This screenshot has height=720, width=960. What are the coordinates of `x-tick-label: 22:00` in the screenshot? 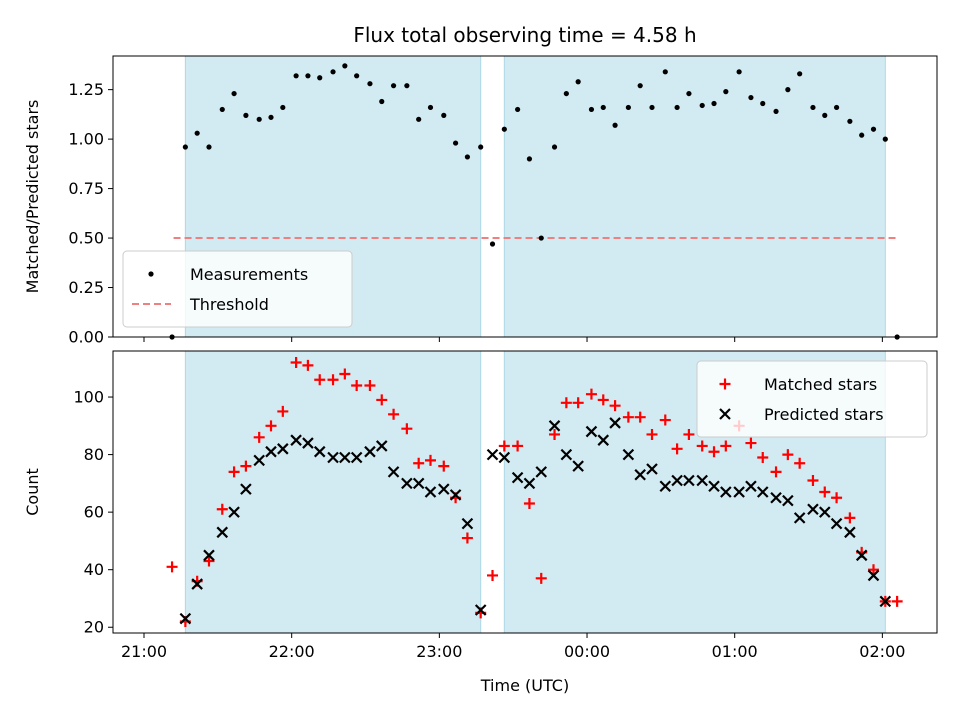 It's located at (292, 651).